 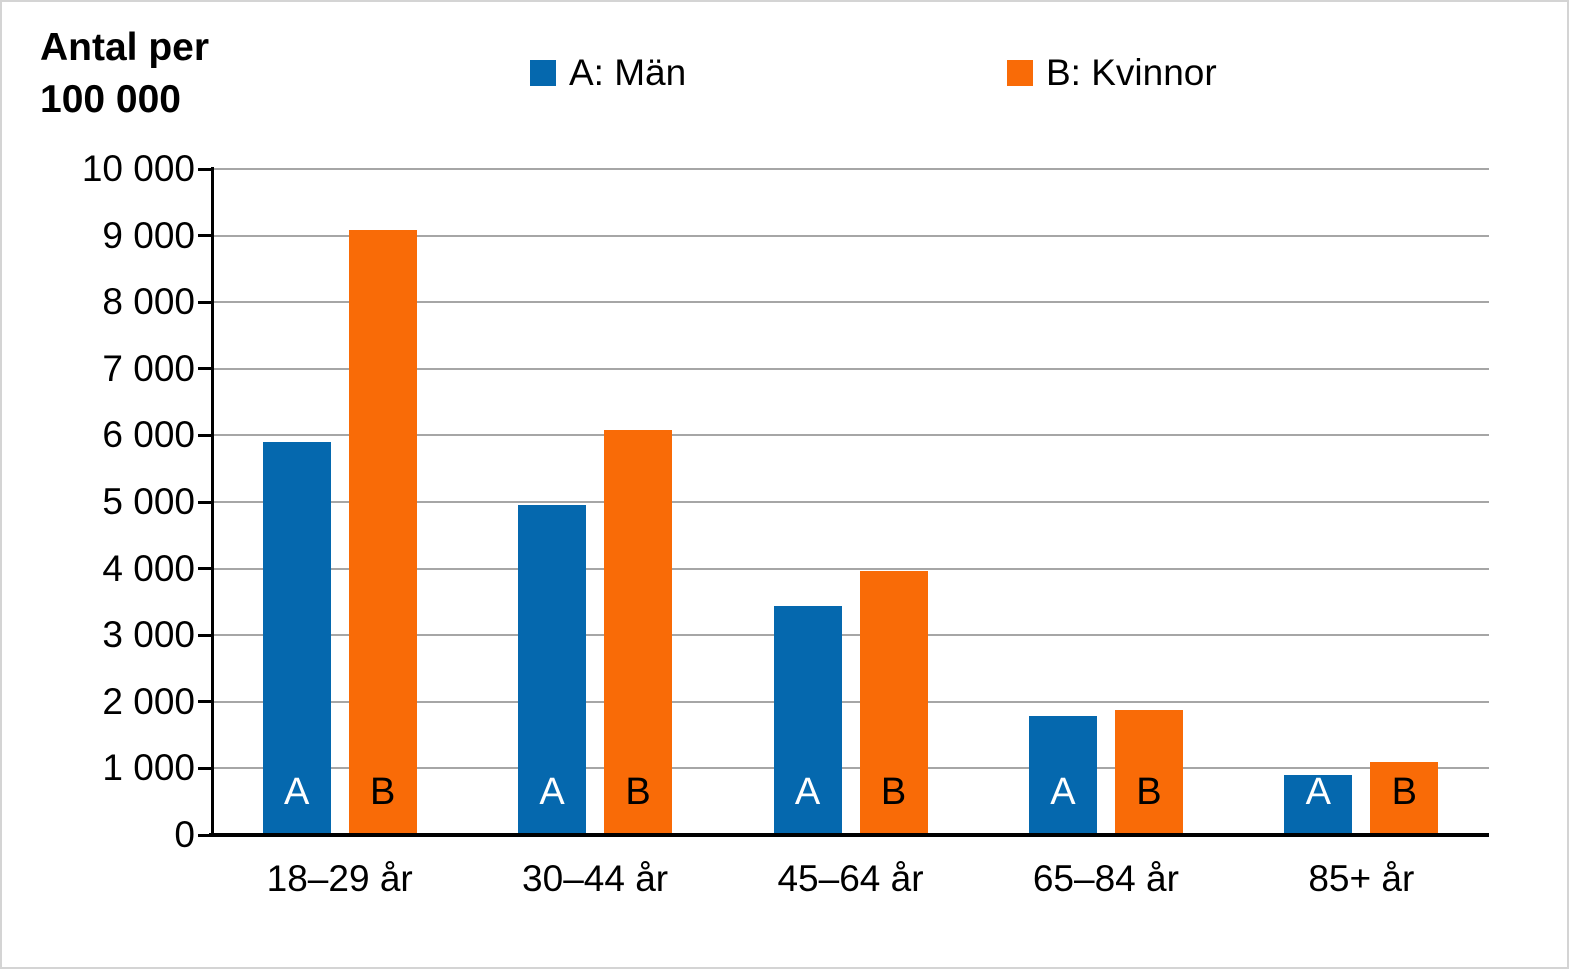 I want to click on x-category-label-3: 45–64 år, so click(x=850, y=878).